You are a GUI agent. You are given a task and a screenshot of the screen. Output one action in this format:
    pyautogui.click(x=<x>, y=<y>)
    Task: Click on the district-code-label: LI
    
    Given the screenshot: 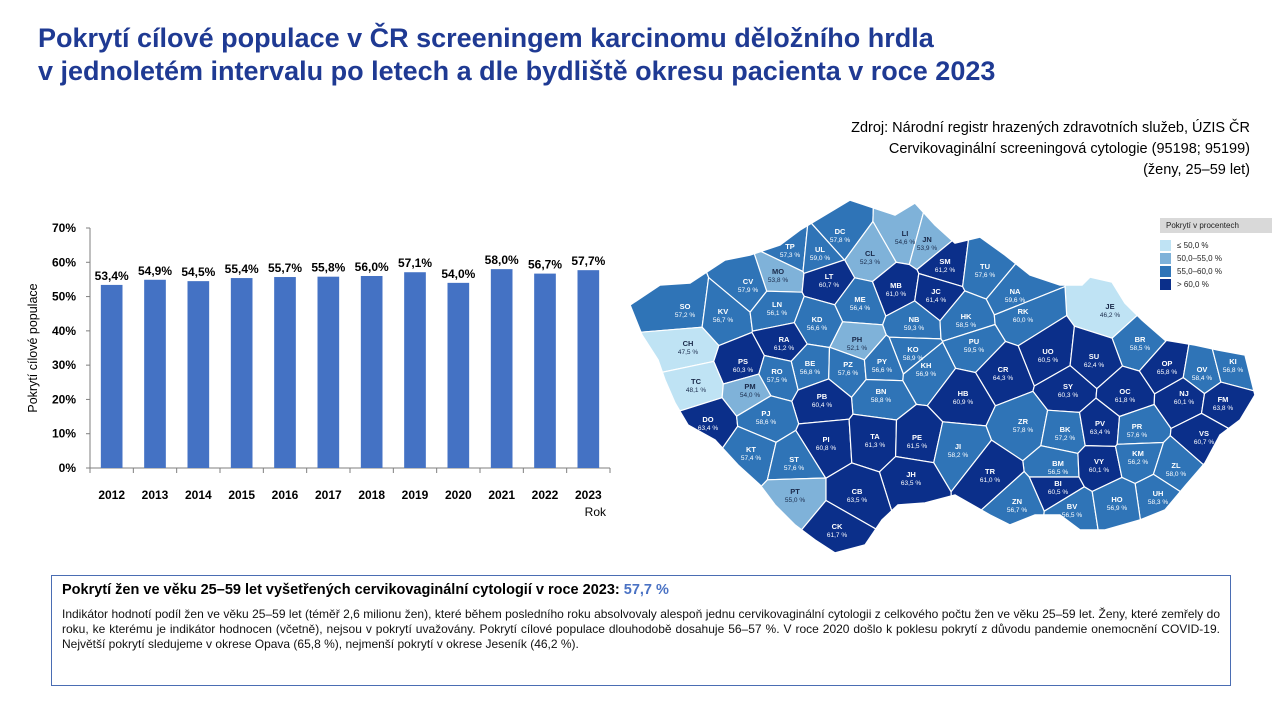 What is the action you would take?
    pyautogui.click(x=905, y=233)
    